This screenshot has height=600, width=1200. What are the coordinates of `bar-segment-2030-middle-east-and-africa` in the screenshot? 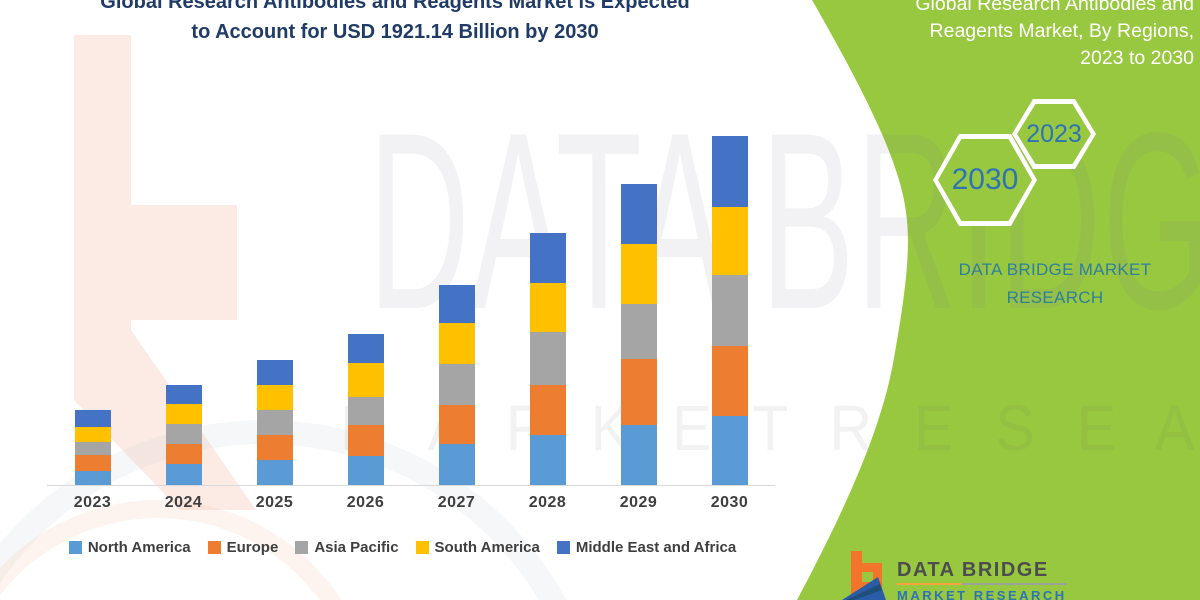 It's located at (729, 172).